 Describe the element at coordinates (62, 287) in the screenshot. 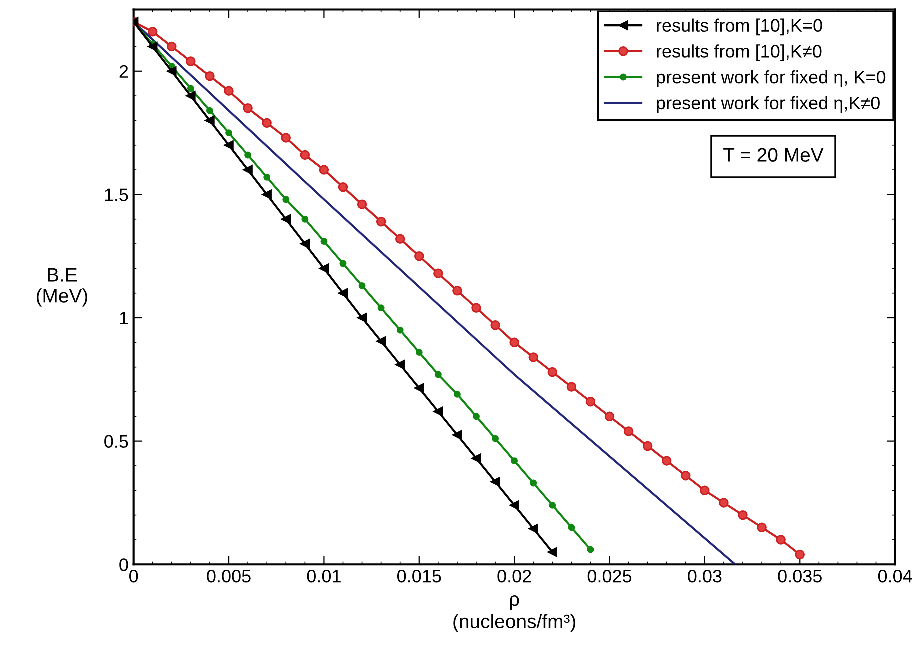

I see `y-axis-title: B.E (MeV)` at that location.